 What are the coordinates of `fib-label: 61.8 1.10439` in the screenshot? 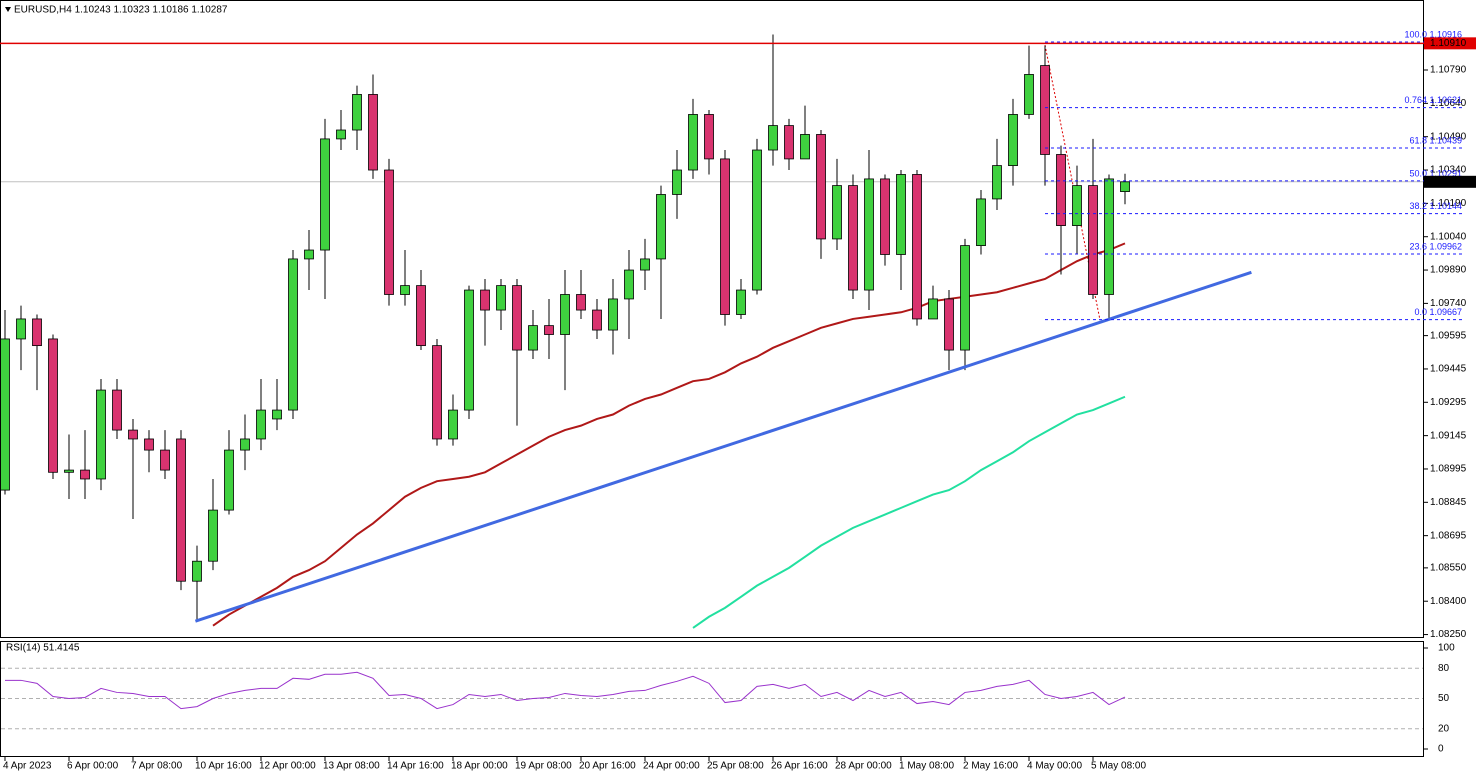 It's located at (1435, 140).